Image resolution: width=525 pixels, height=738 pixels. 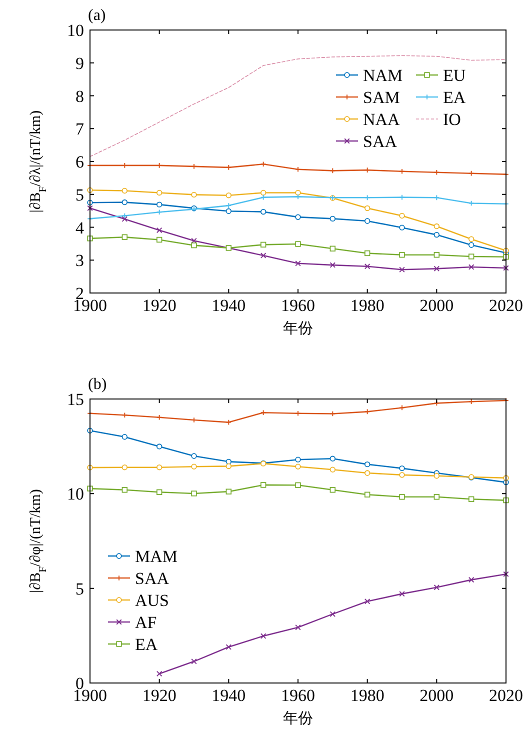 What do you see at coordinates (97, 384) in the screenshot?
I see `chart-title: (b)` at bounding box center [97, 384].